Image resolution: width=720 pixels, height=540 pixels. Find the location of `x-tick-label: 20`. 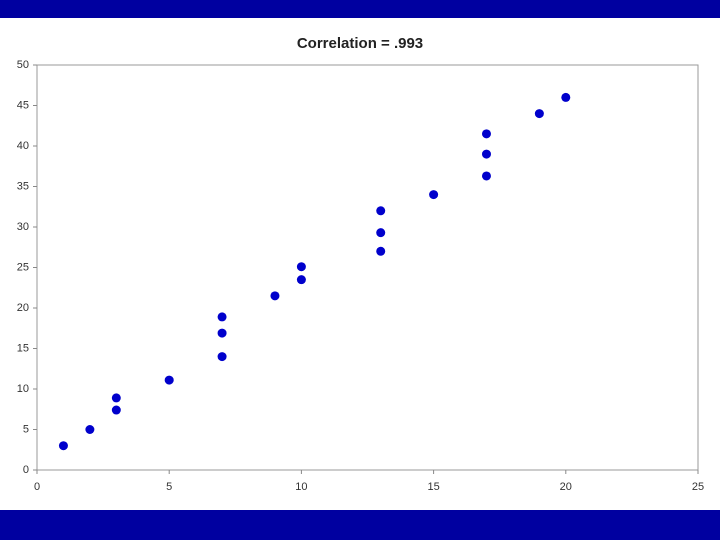

x-tick-label: 20 is located at coordinates (566, 487).